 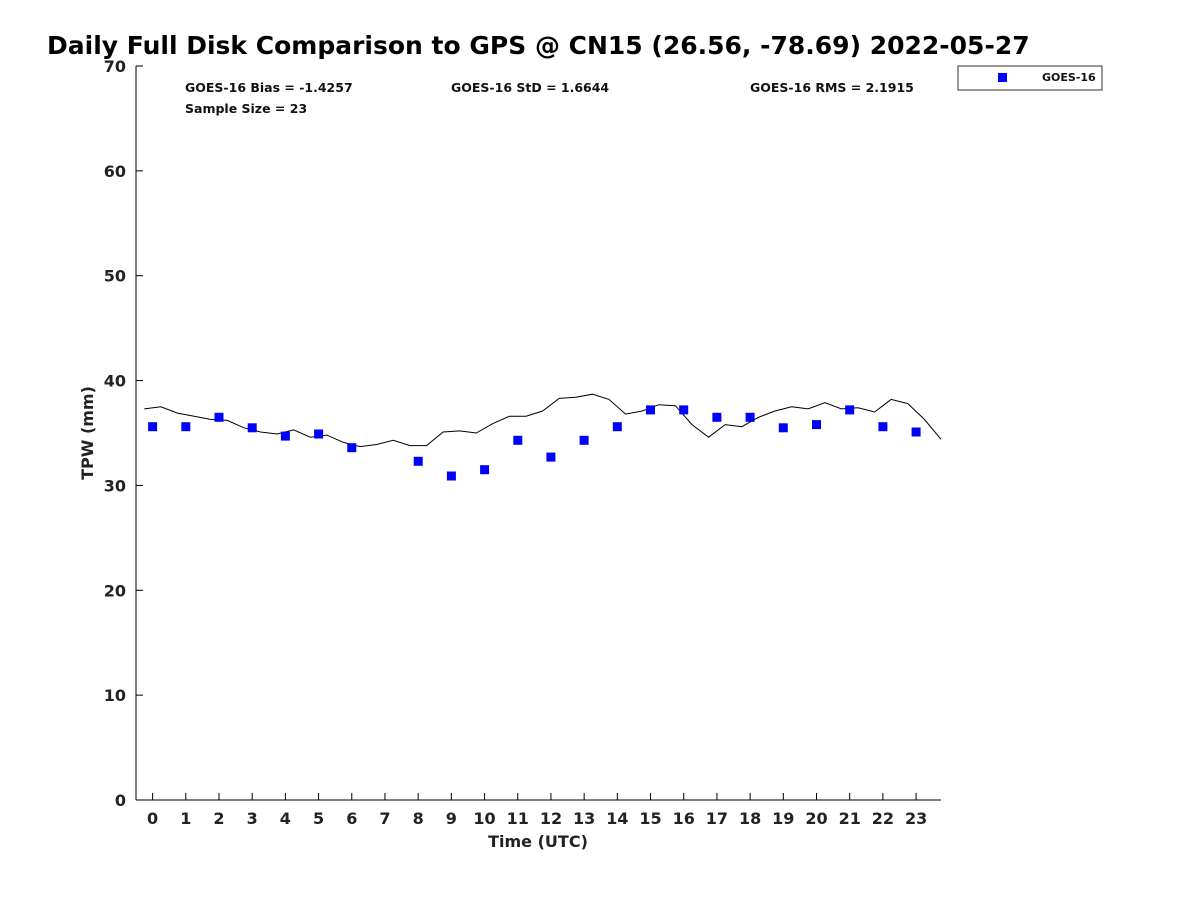 I want to click on y-tick-label: 40, so click(x=115, y=381).